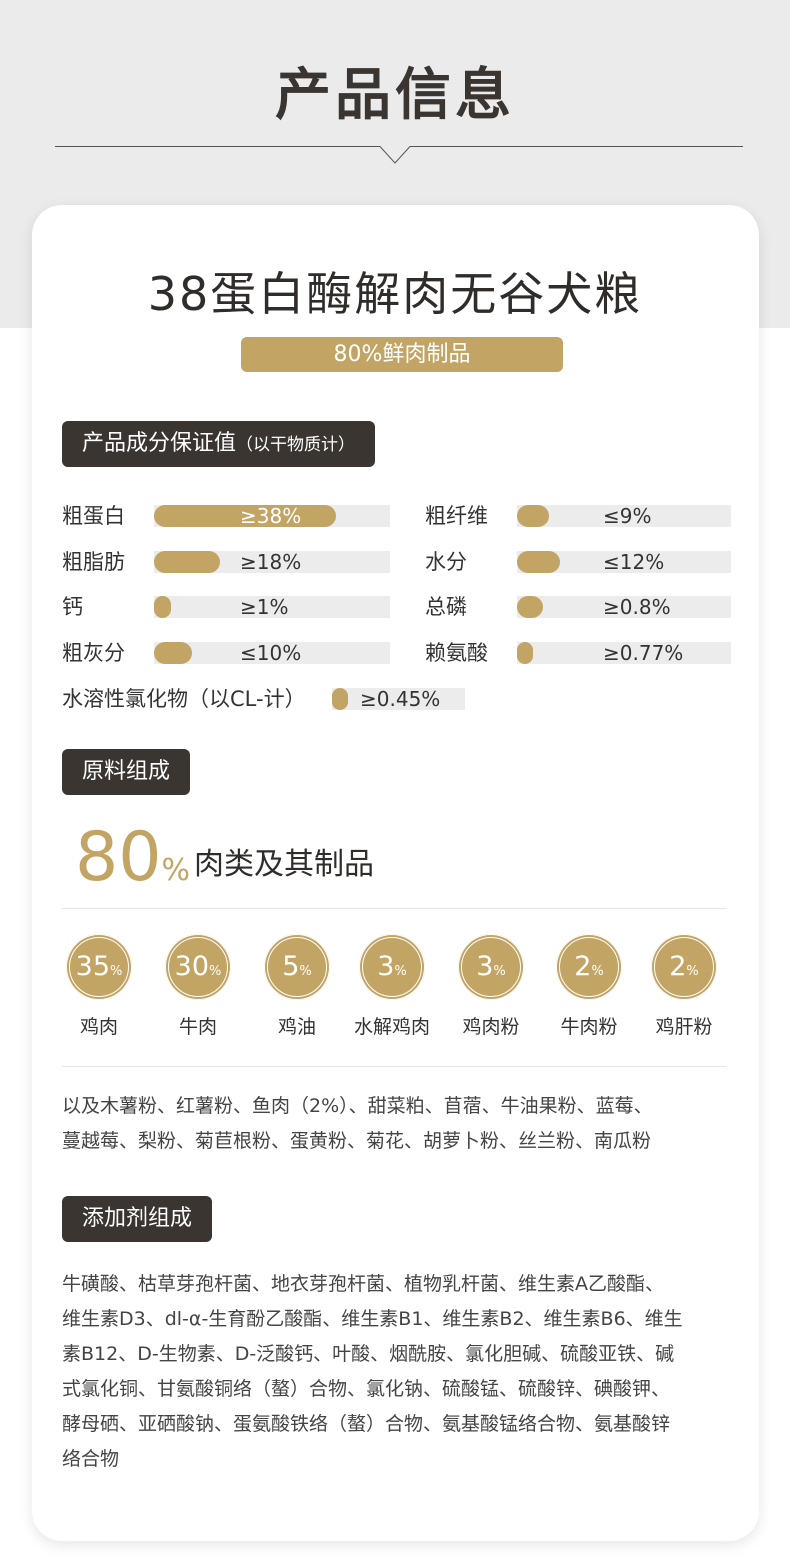 This screenshot has height=1566, width=790. I want to click on nutrient-label: 粗蛋白, so click(93, 516).